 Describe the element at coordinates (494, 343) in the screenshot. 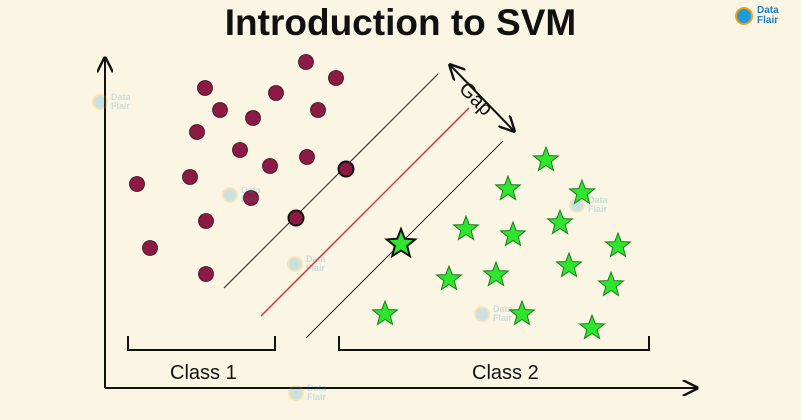

I see `class2-bracket` at that location.